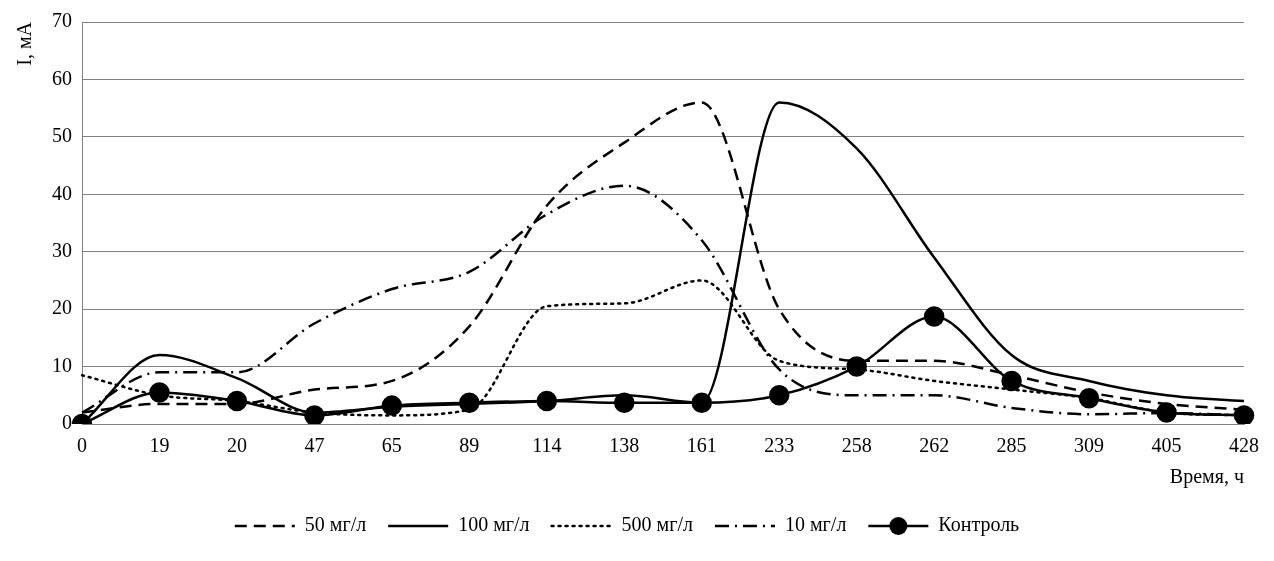 Image resolution: width=1274 pixels, height=561 pixels. Describe the element at coordinates (701, 445) in the screenshot. I see `x-tick-label: 161` at that location.